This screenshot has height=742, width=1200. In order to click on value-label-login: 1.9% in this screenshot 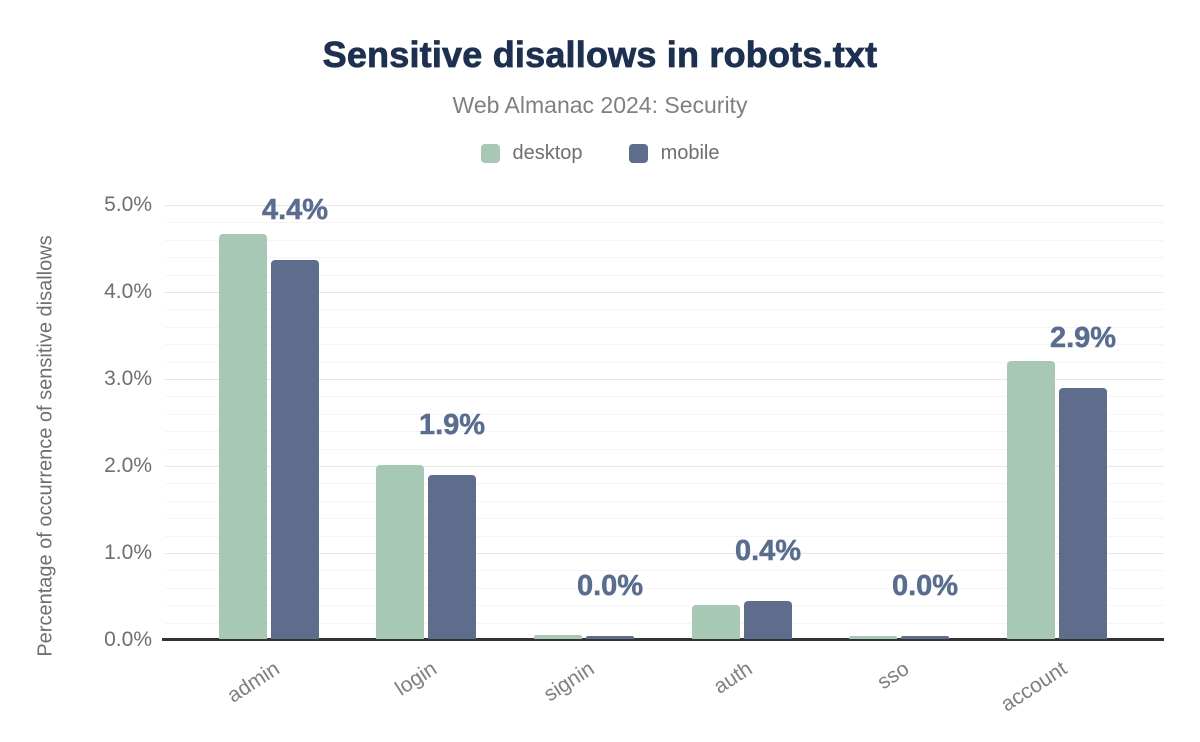, I will do `click(452, 425)`.